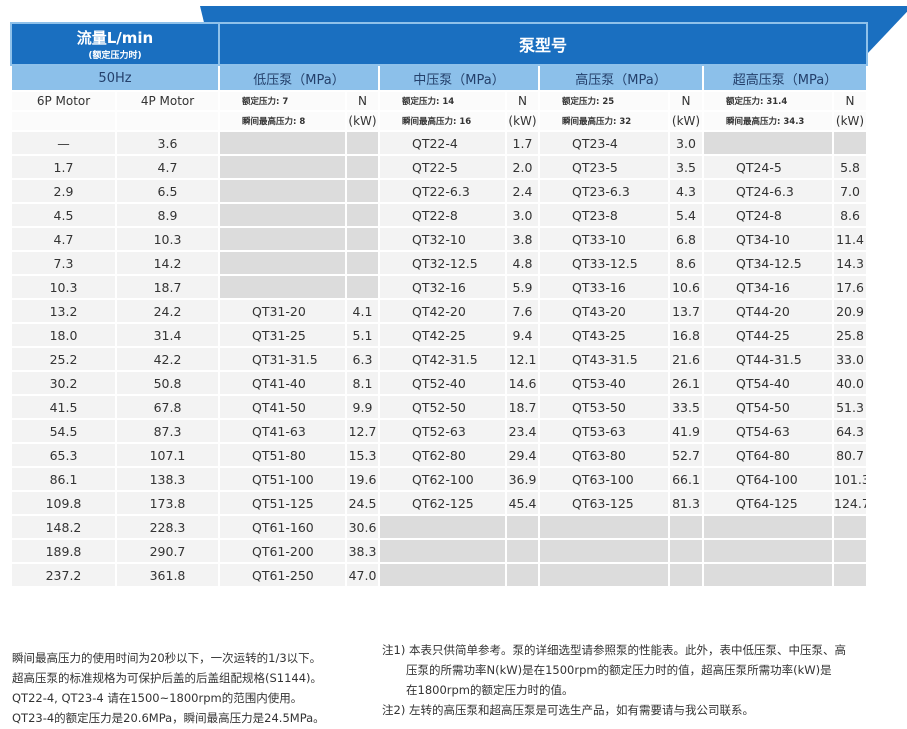 The image size is (907, 729). What do you see at coordinates (686, 479) in the screenshot?
I see `power-kw-cell: 66.1` at bounding box center [686, 479].